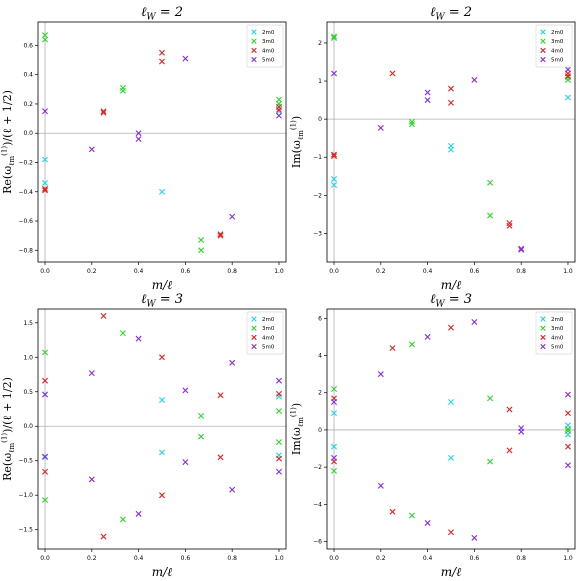 Image resolution: width=581 pixels, height=581 pixels. I want to click on legend-box, so click(265, 46).